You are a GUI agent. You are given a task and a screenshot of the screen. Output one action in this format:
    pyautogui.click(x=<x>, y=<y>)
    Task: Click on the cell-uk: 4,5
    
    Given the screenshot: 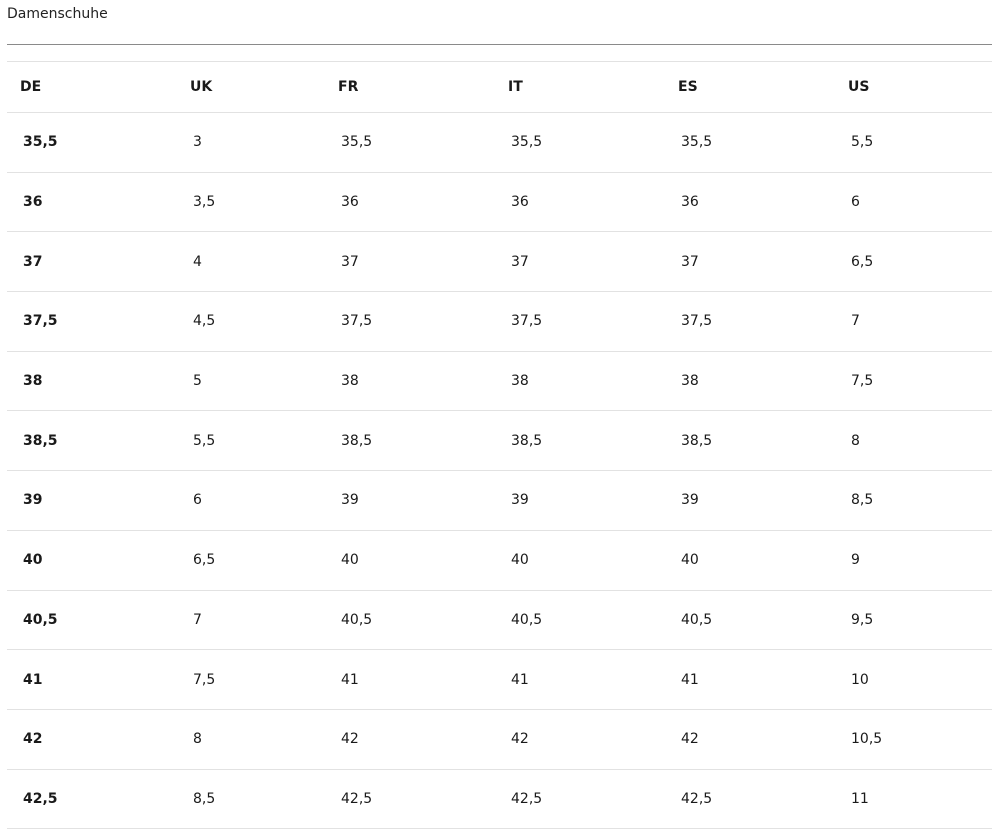 What is the action you would take?
    pyautogui.click(x=257, y=321)
    